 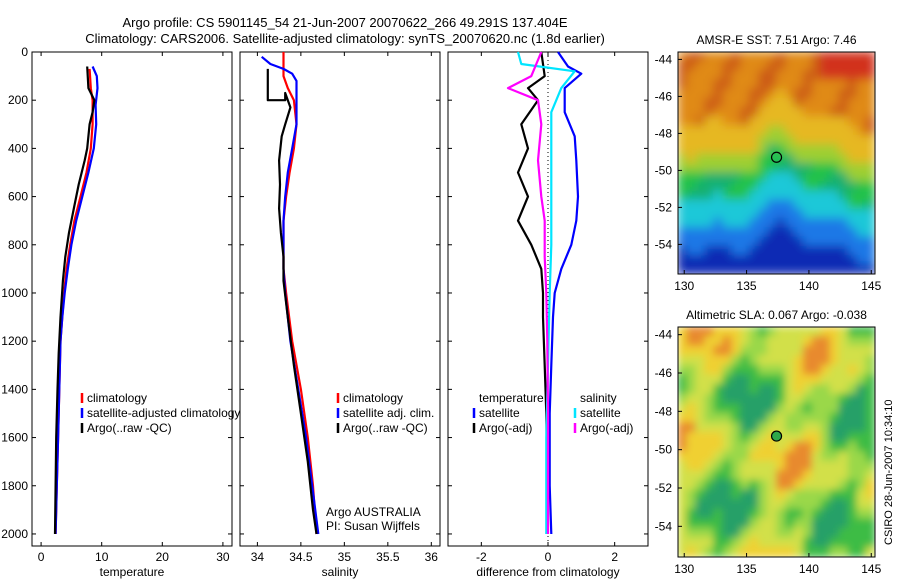 I want to click on series-line-sal_argo, so click(x=528, y=292).